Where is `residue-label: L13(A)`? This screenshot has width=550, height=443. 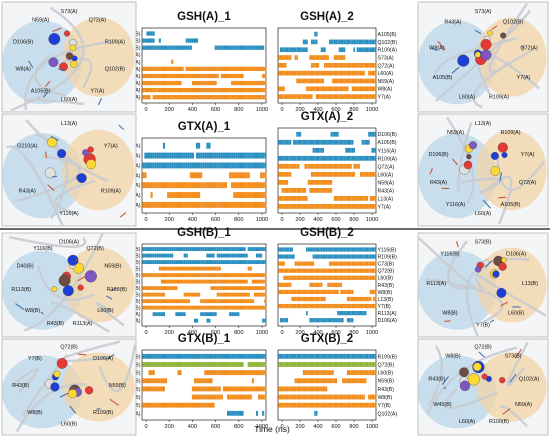 residue-label: L13(A) is located at coordinates (483, 124).